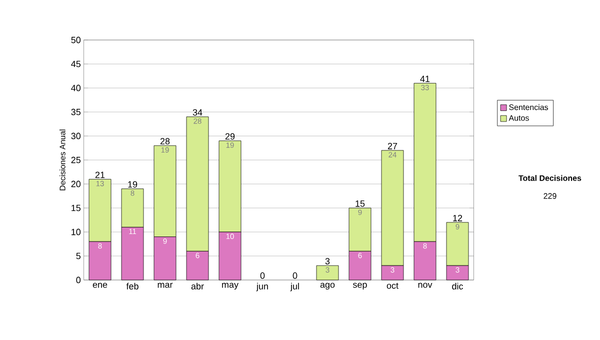 The width and height of the screenshot is (600, 340). I want to click on y-tick-label: 30, so click(76, 136).